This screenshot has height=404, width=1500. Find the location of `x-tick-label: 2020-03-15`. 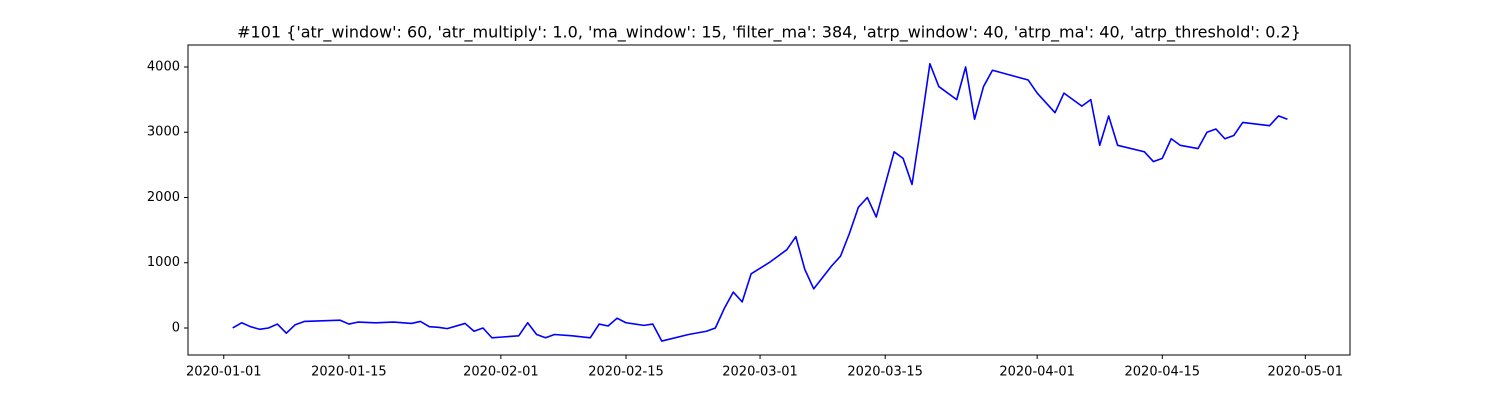

x-tick-label: 2020-03-15 is located at coordinates (885, 372).